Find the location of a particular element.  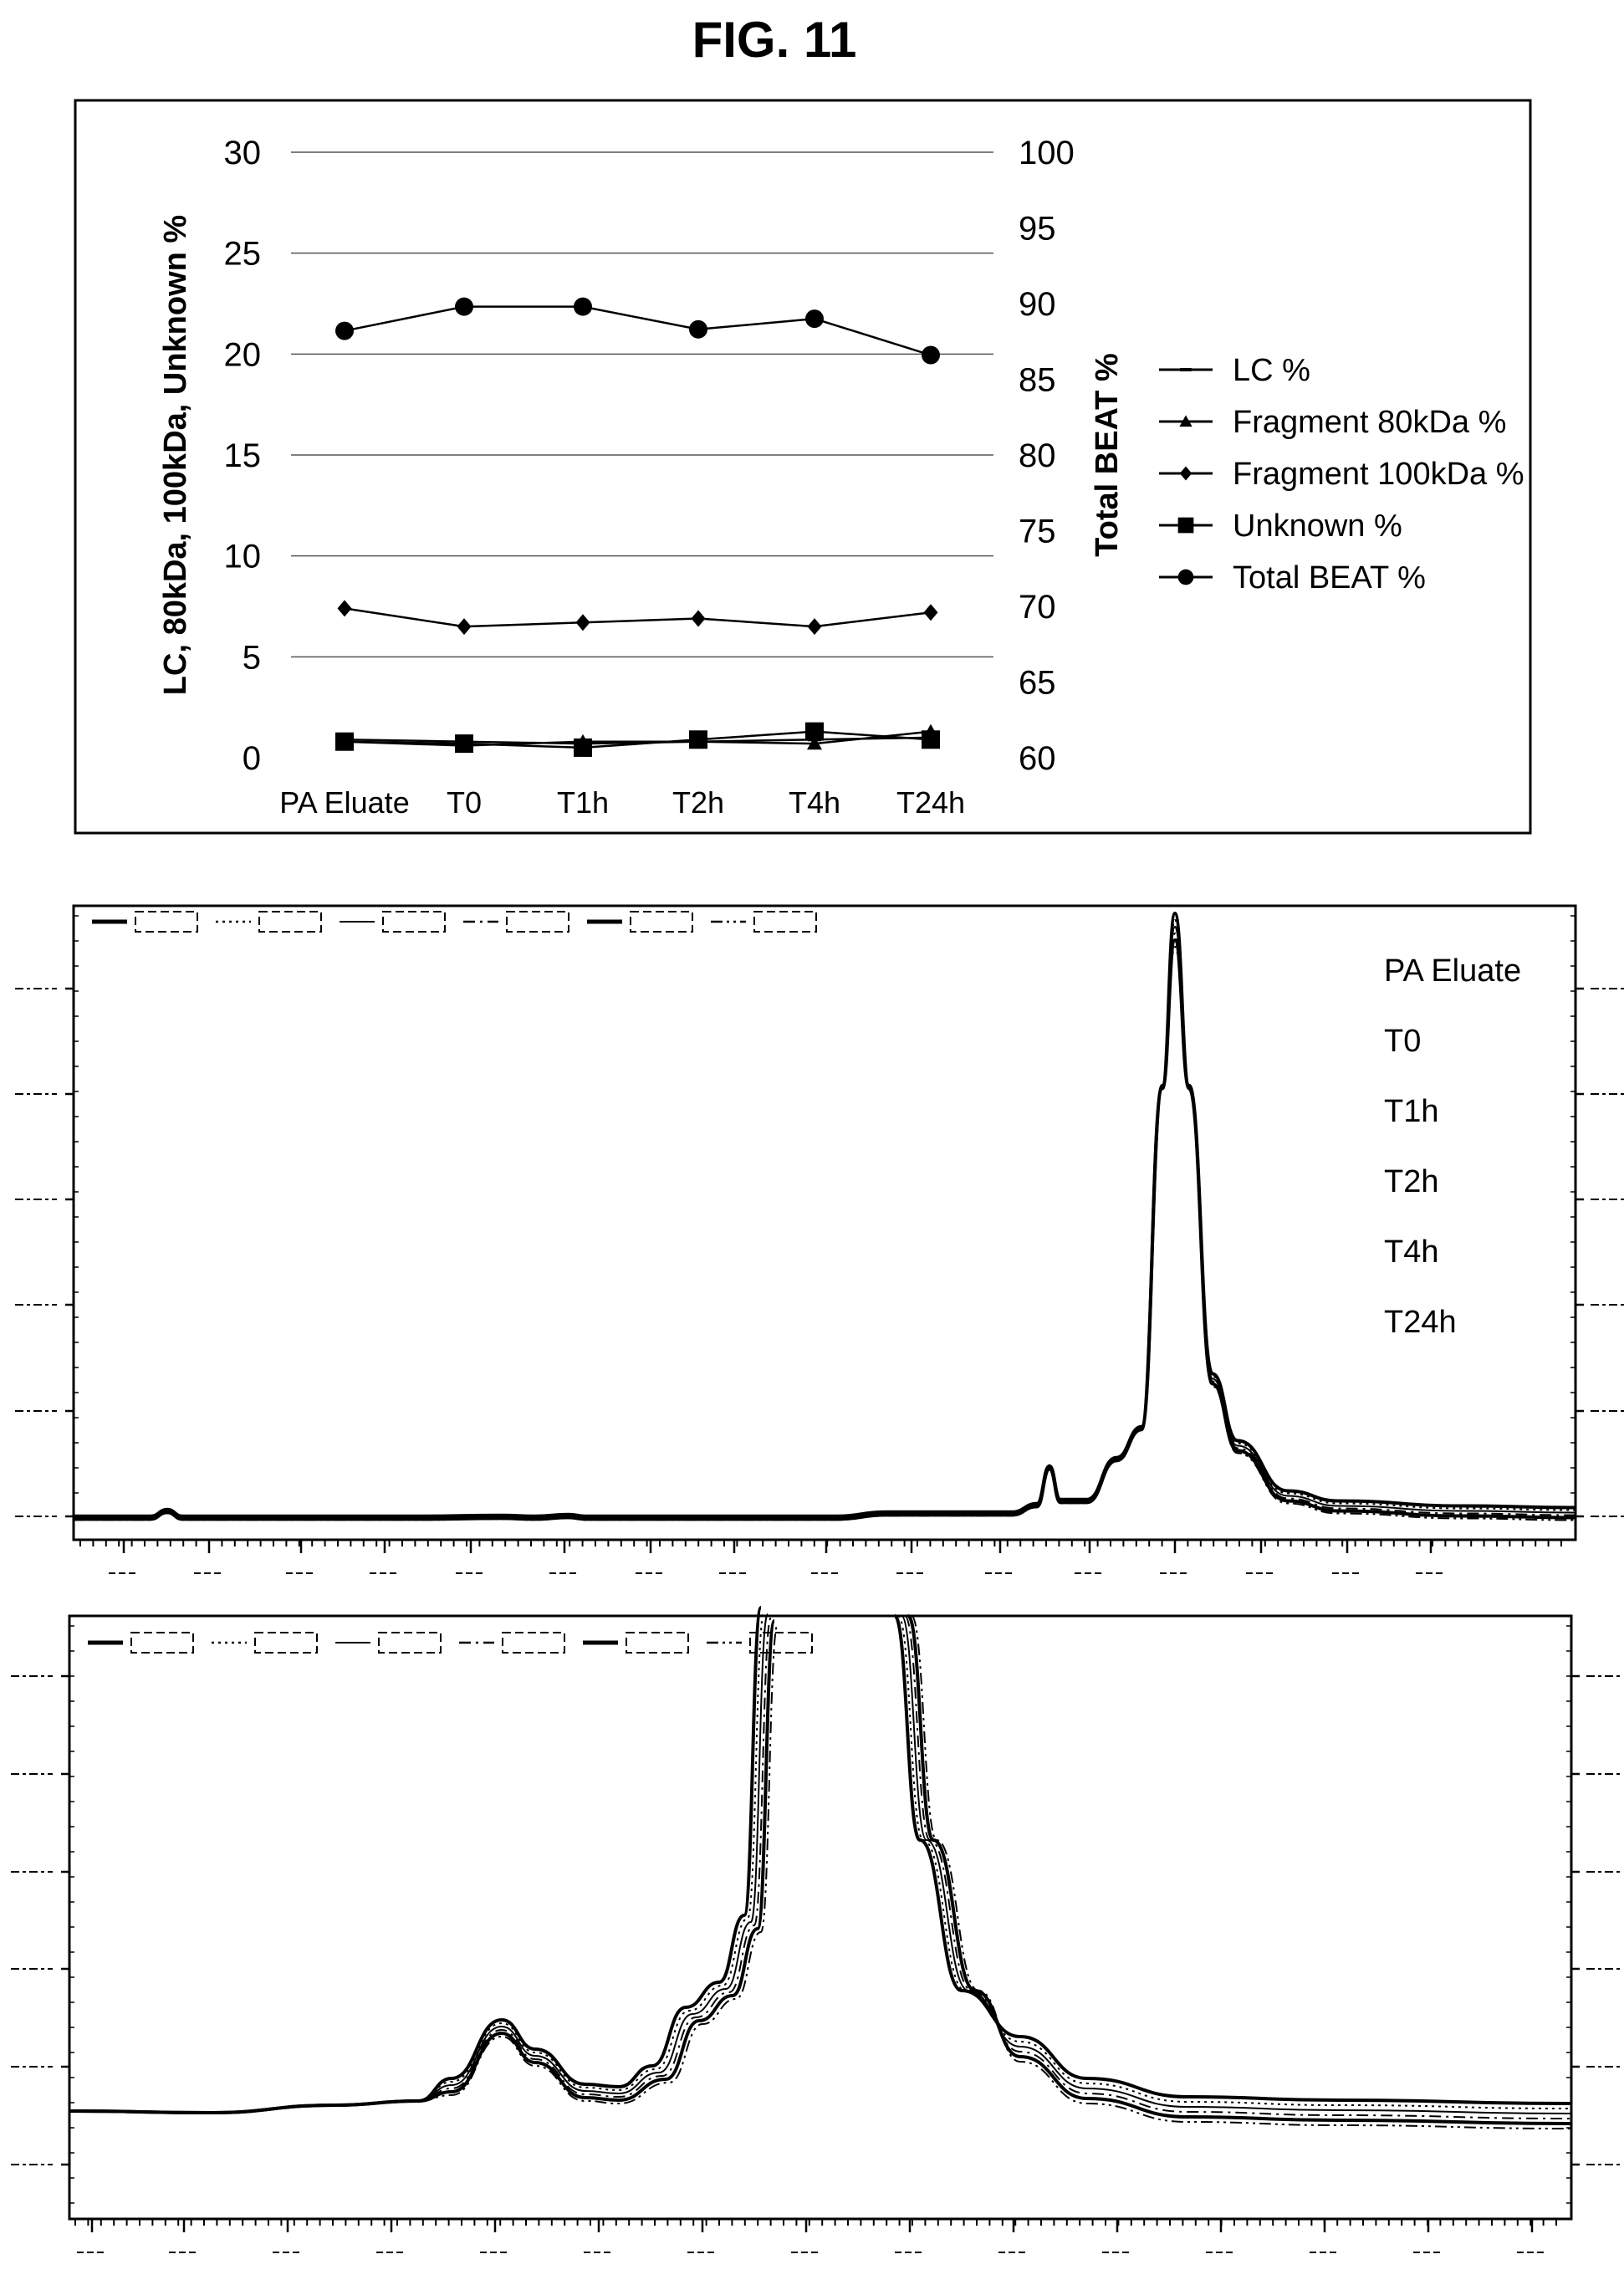

legend-entry: Fragment 80kDa % is located at coordinates (1332, 422).